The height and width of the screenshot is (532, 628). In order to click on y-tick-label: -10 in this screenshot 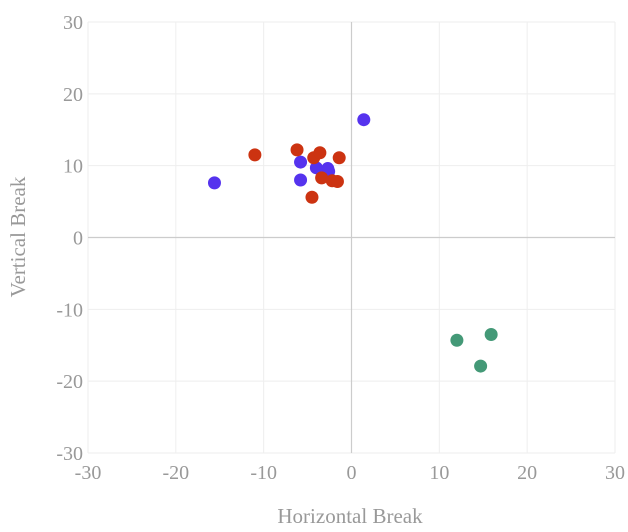, I will do `click(69, 310)`.